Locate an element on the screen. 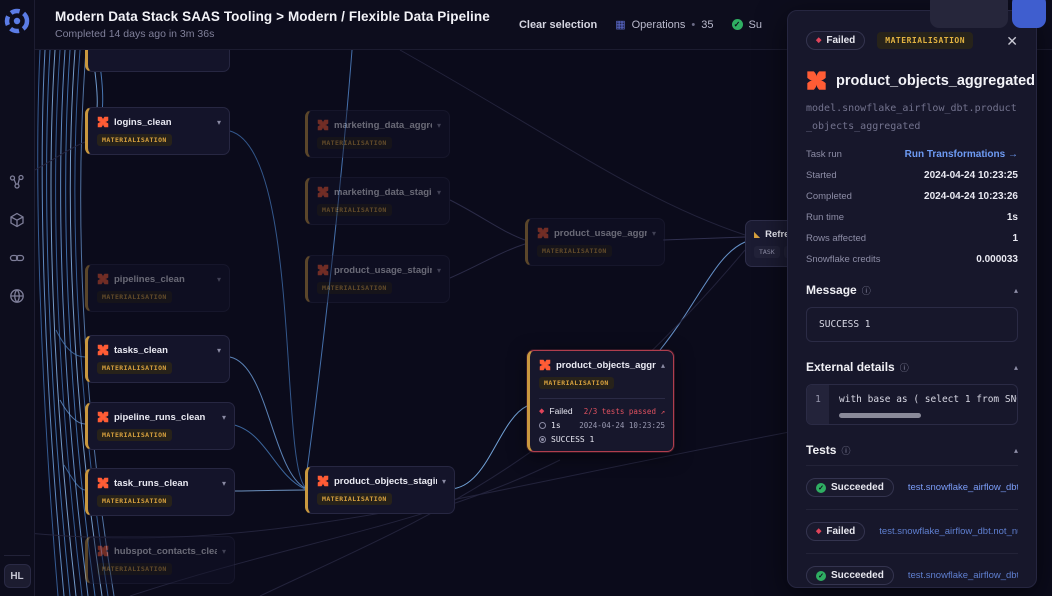 Image resolution: width=1052 pixels, height=596 pixels. succeeded-filter-chip: ✓ Su is located at coordinates (746, 24).